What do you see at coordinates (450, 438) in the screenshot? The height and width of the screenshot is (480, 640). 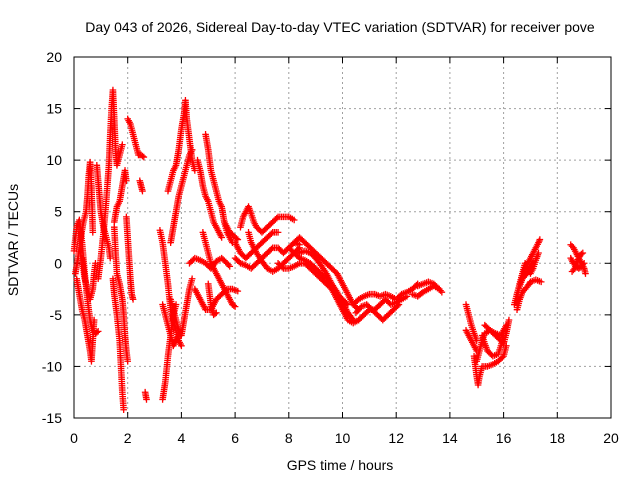 I see `x-tick-label: 14` at bounding box center [450, 438].